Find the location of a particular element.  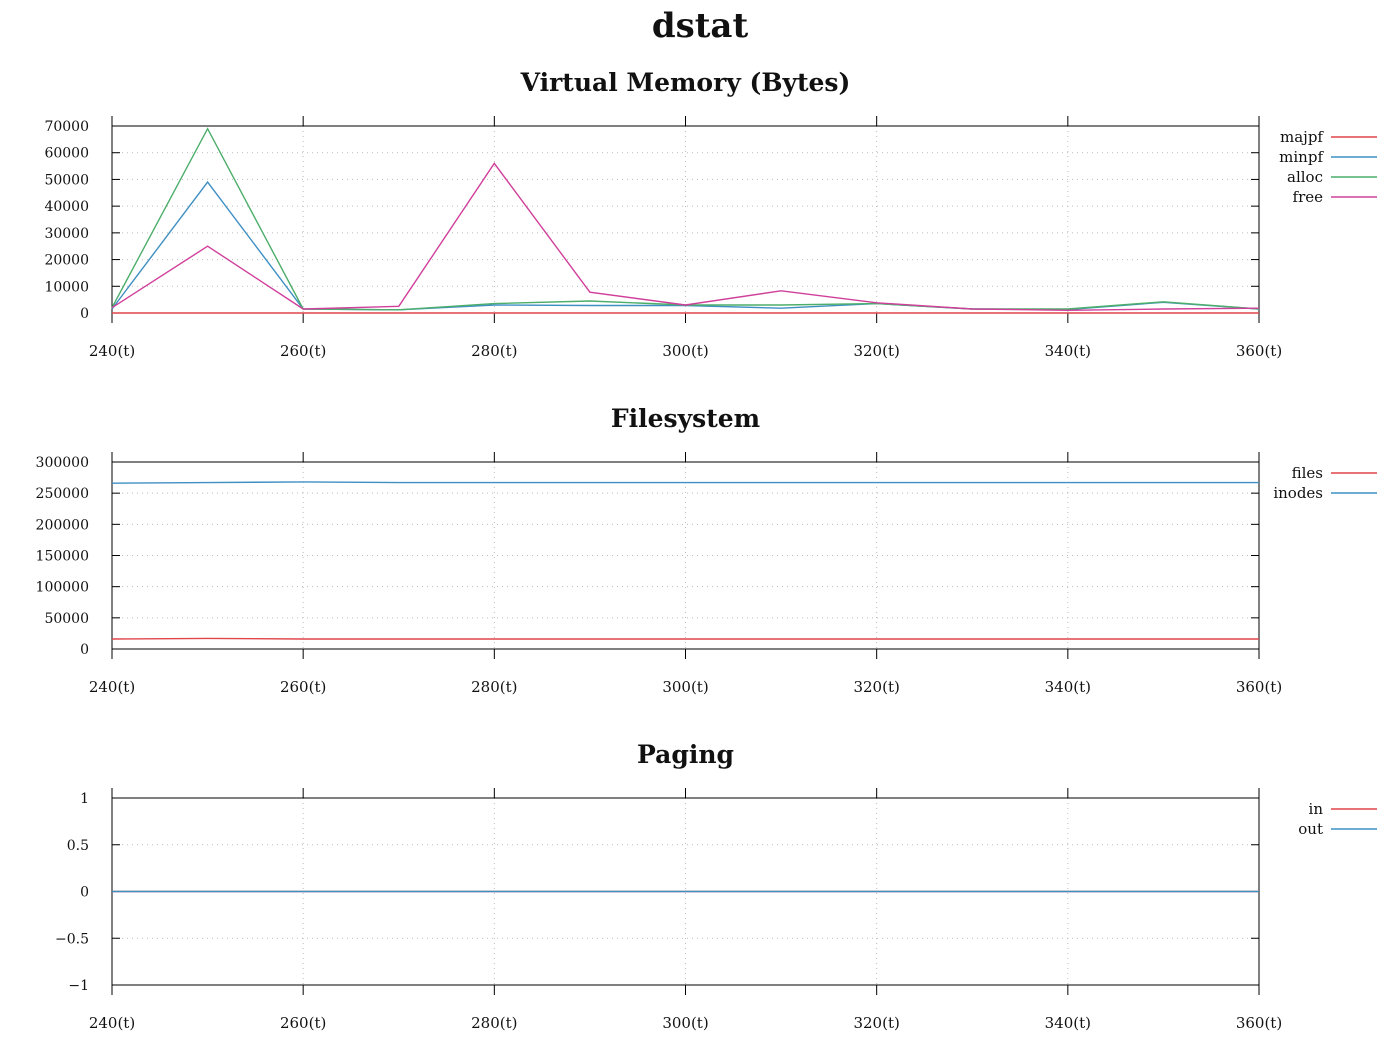

y-tick-label: 150000 is located at coordinates (62, 557).